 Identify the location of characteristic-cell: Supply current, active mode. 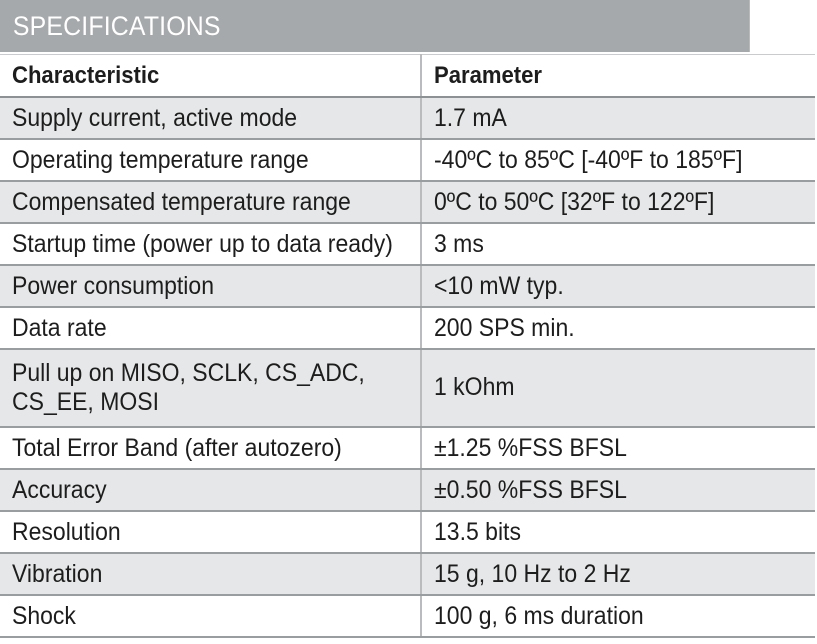
(211, 118).